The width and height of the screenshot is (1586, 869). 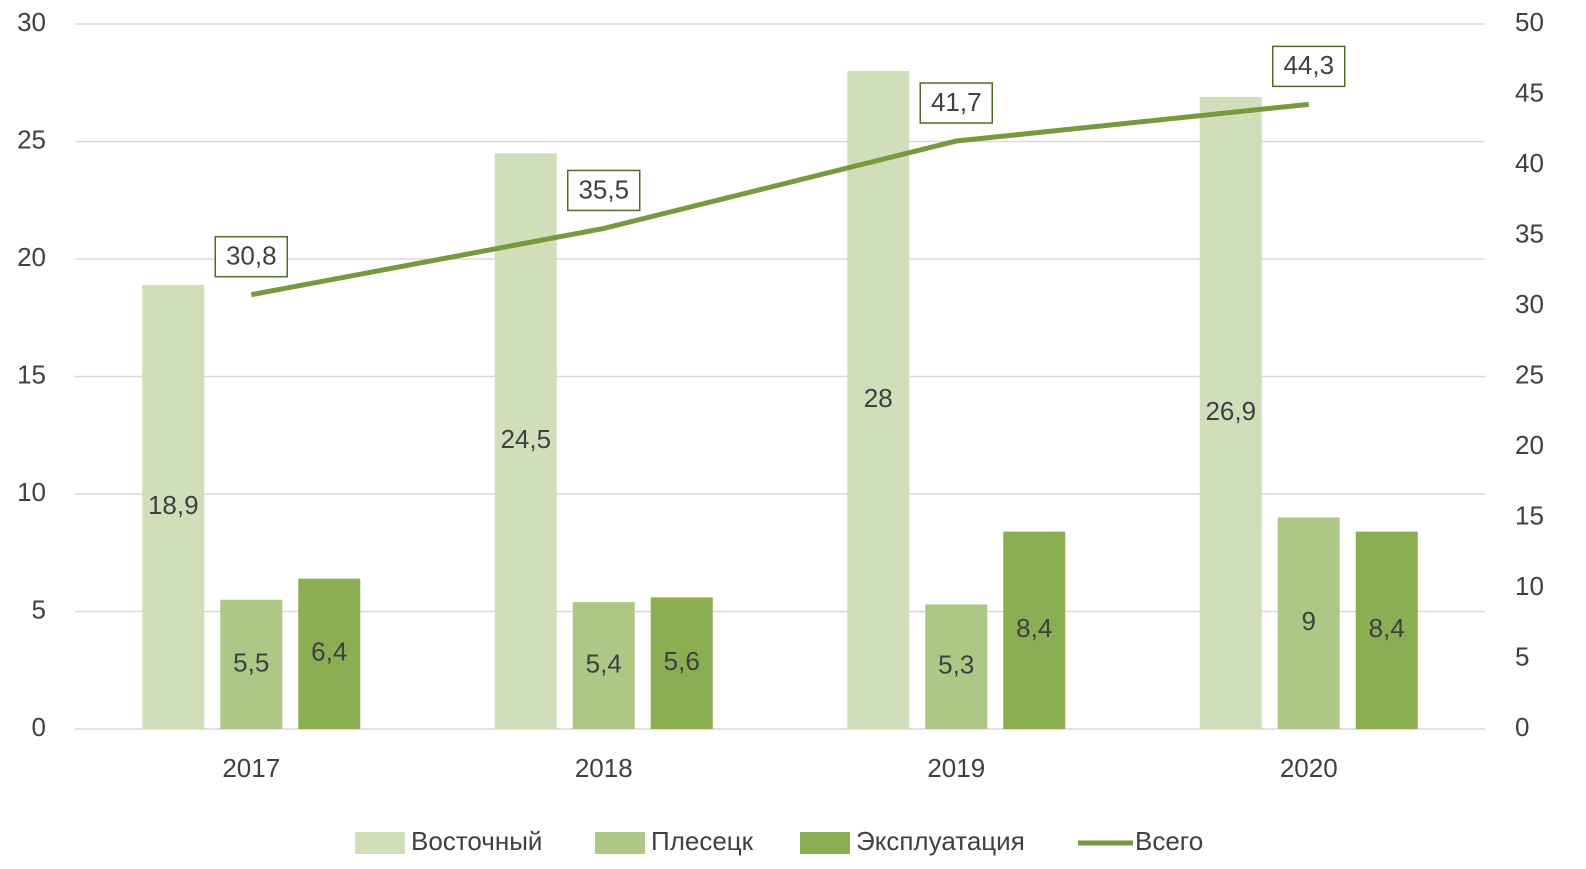 What do you see at coordinates (31, 22) in the screenshot?
I see `y-tick-label: 30` at bounding box center [31, 22].